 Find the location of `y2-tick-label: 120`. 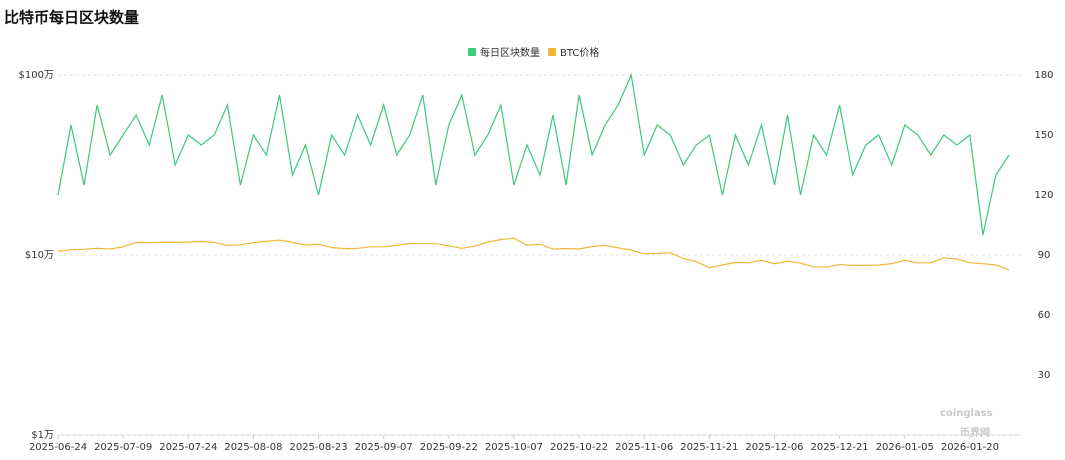

y2-tick-label: 120 is located at coordinates (1043, 195).